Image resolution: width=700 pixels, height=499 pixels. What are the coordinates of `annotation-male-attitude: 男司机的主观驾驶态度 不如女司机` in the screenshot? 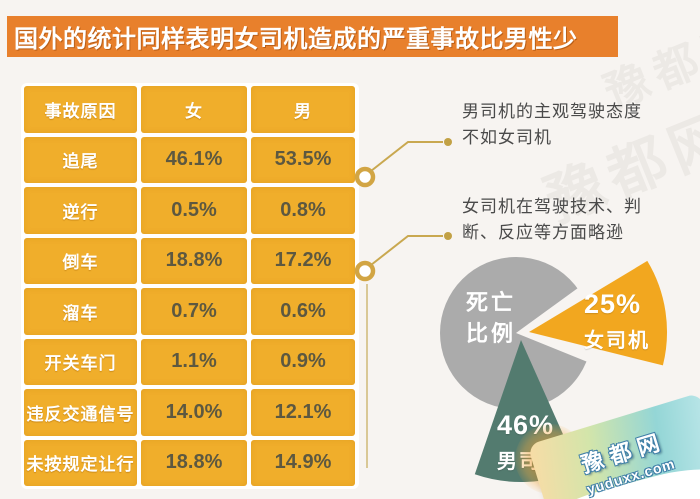 It's located at (552, 124).